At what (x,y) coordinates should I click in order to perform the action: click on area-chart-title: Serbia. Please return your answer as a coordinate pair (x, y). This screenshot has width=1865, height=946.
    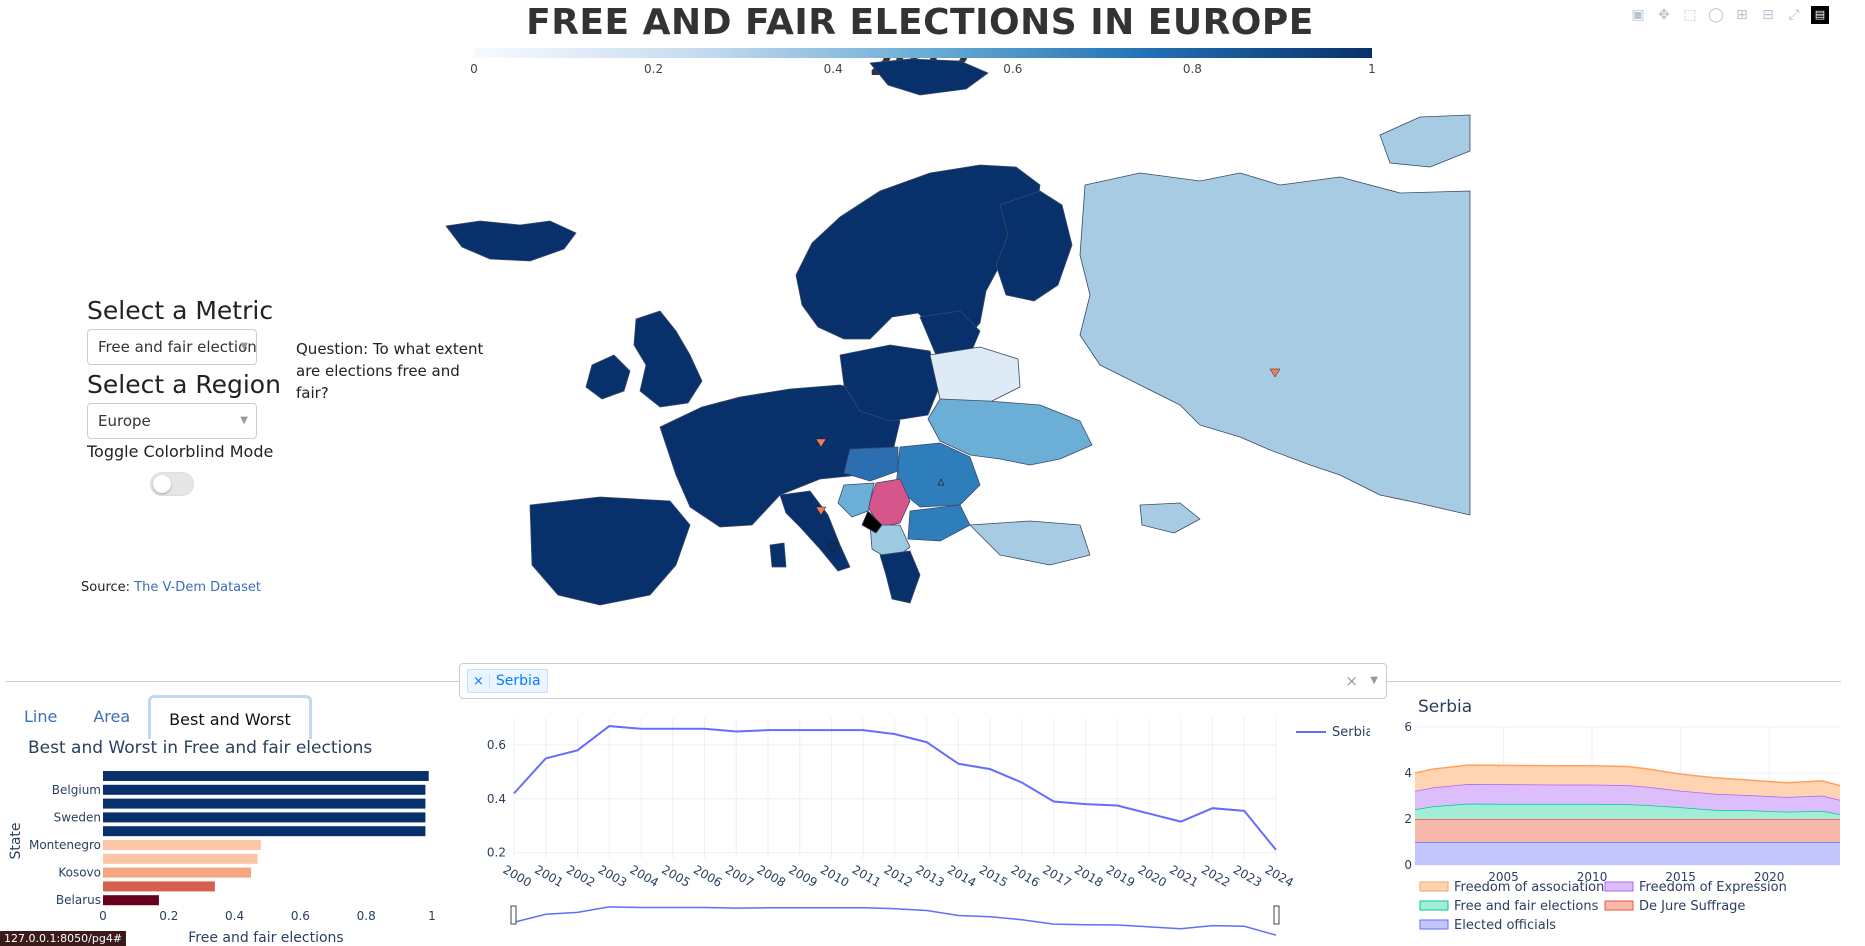
    Looking at the image, I should click on (1445, 707).